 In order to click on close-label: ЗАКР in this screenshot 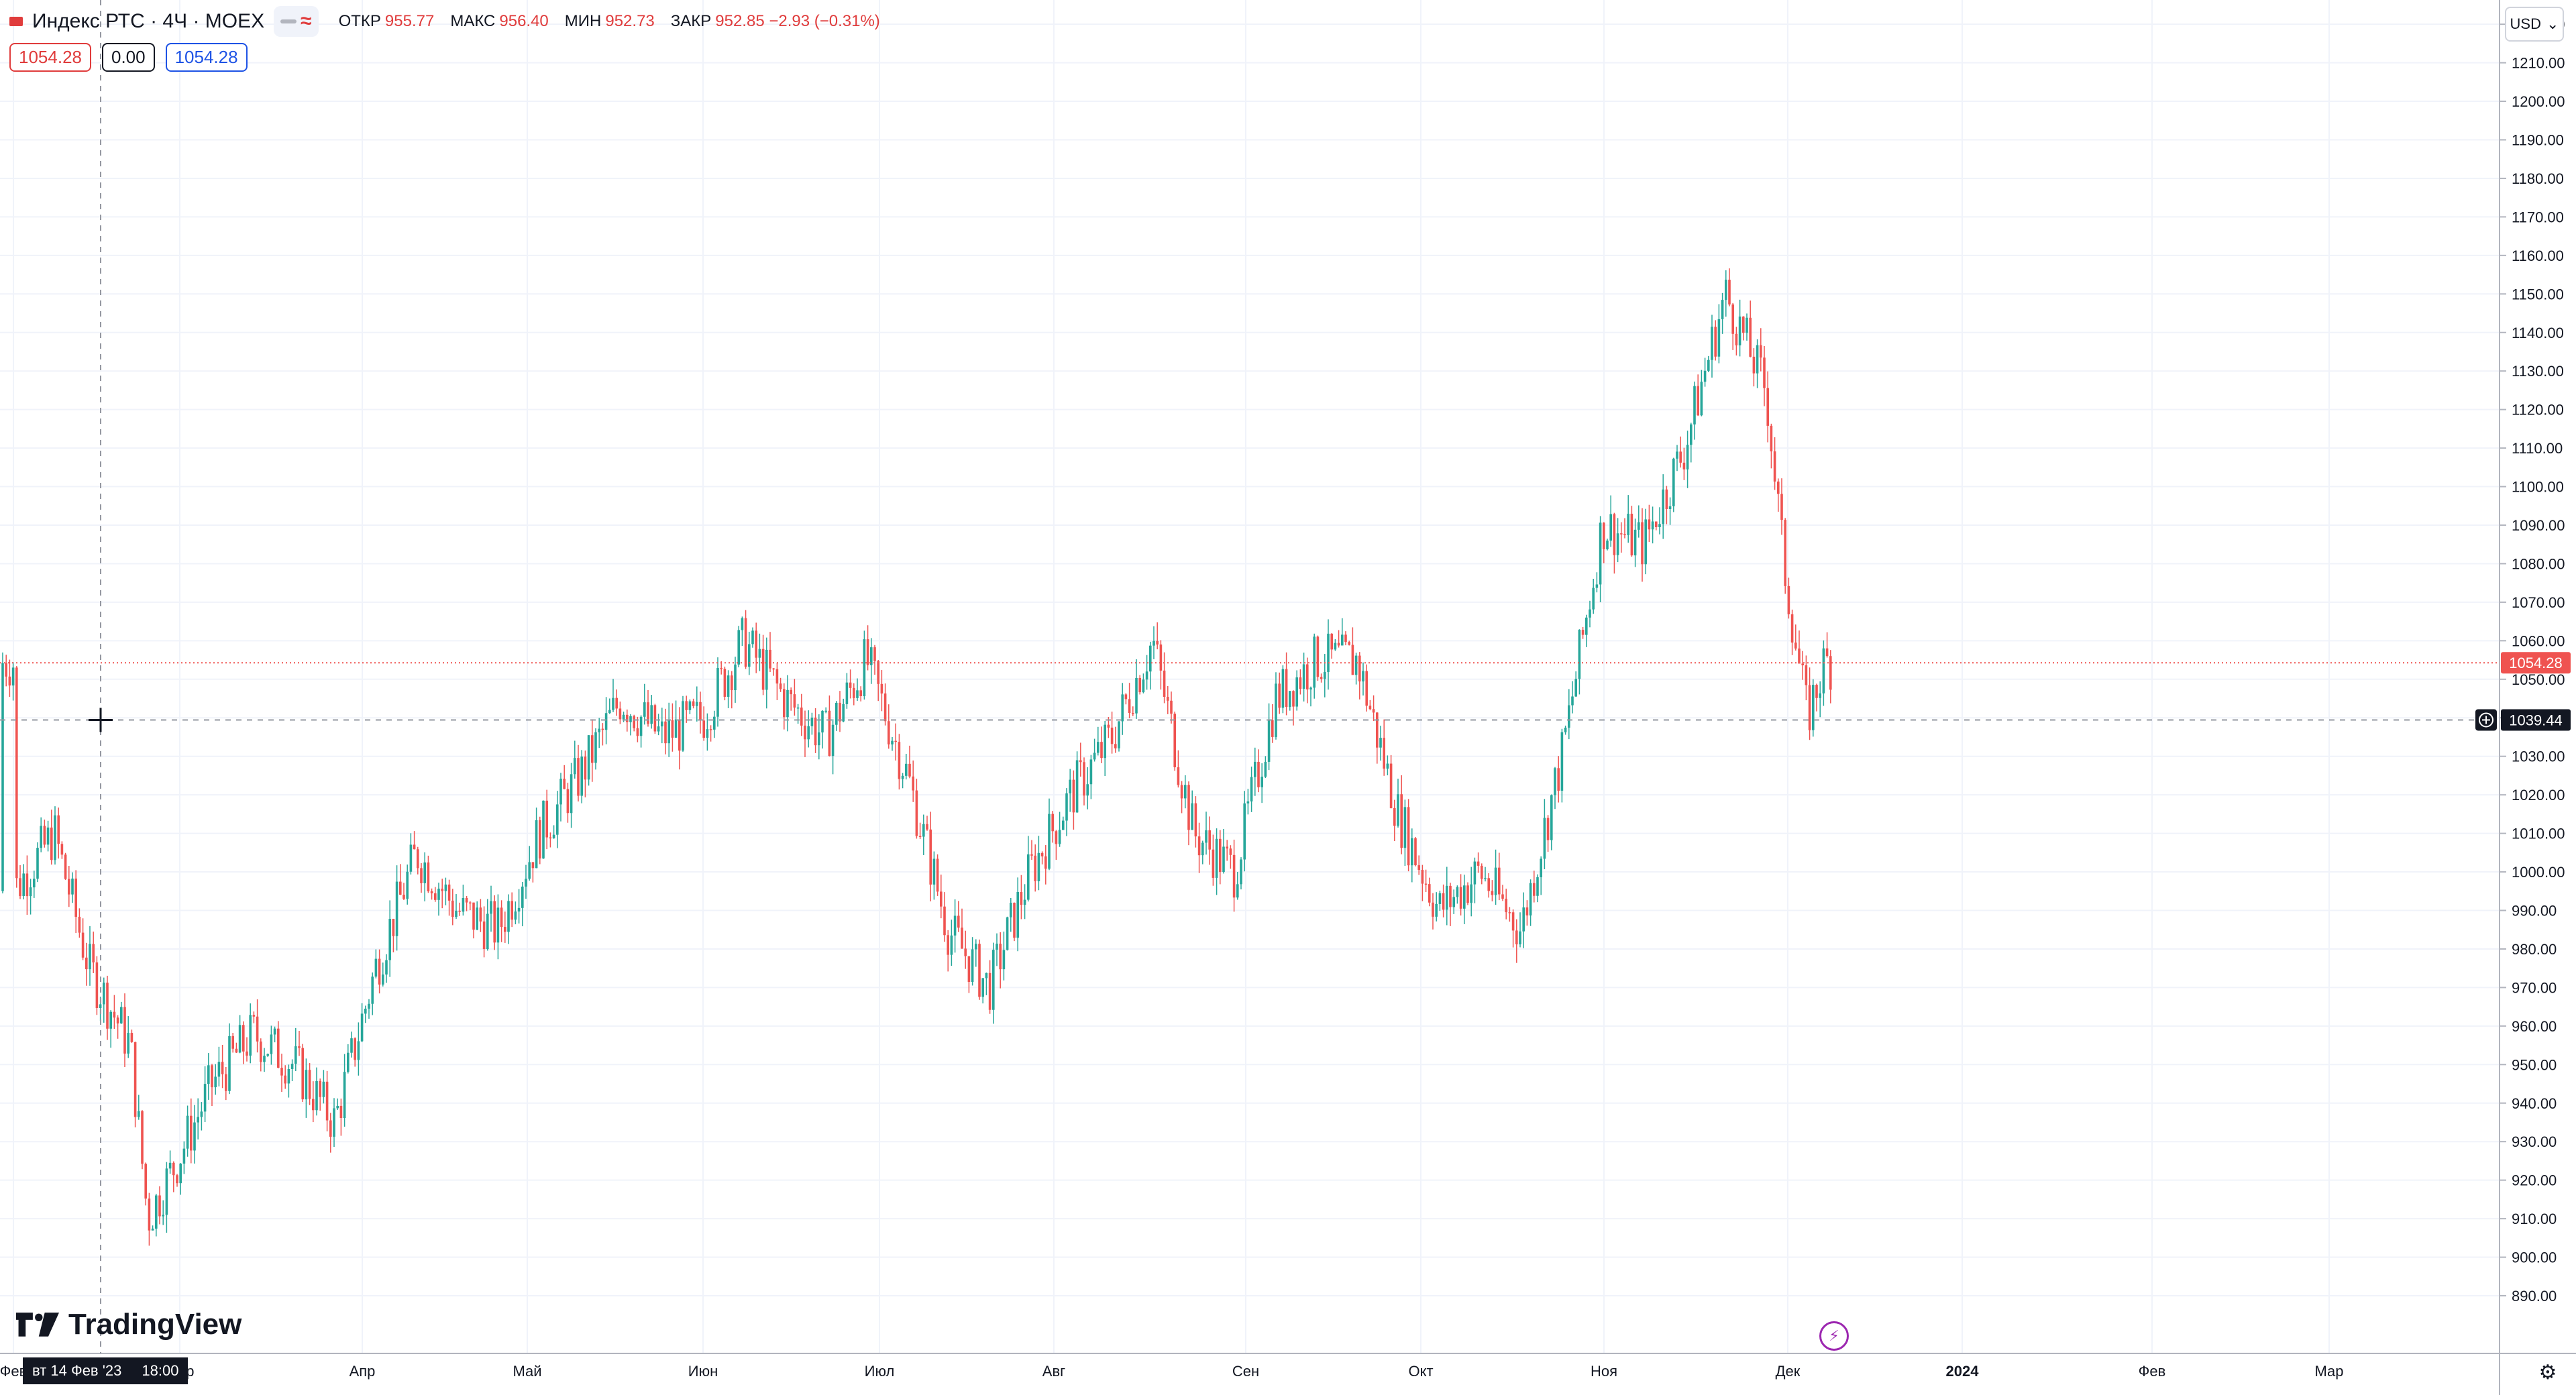, I will do `click(691, 21)`.